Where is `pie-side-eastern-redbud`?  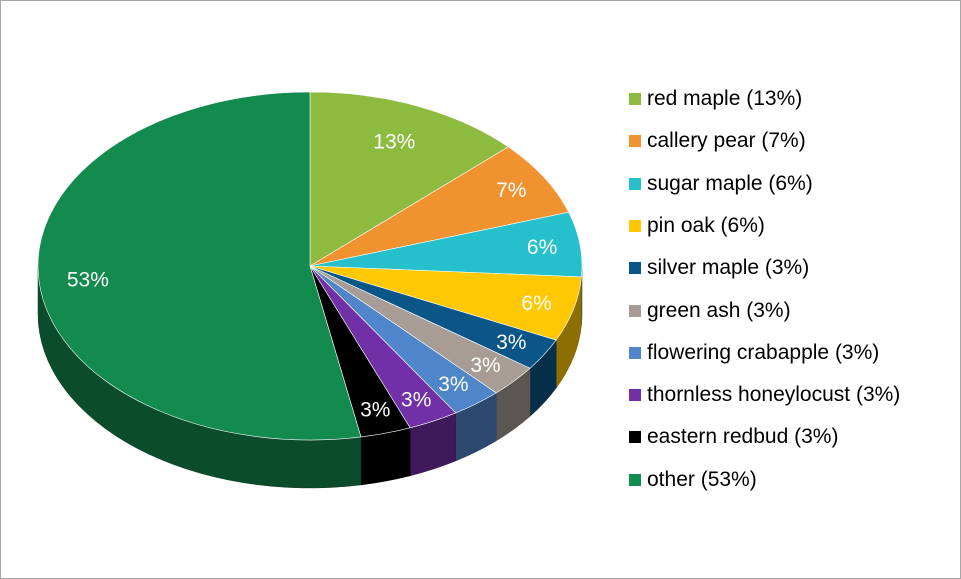
pie-side-eastern-redbud is located at coordinates (385, 456).